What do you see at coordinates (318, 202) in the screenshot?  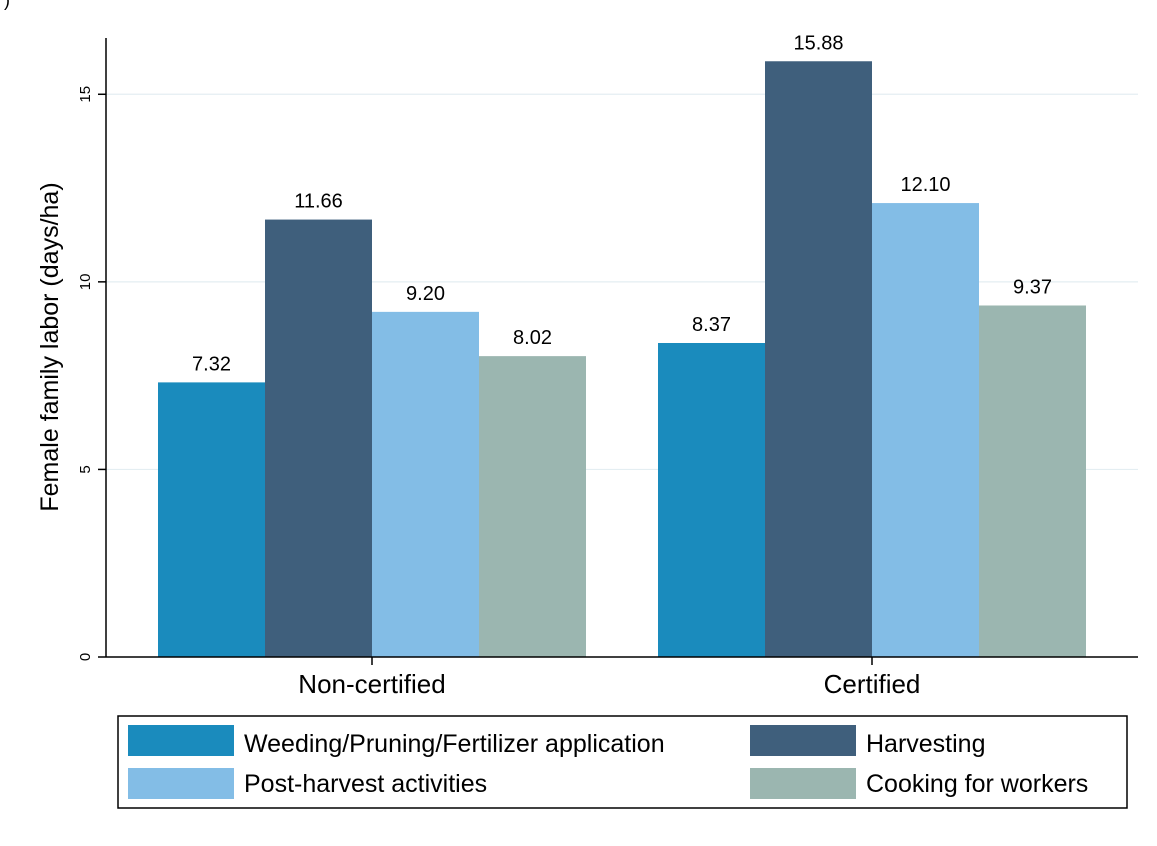 I see `data-label: 11.66` at bounding box center [318, 202].